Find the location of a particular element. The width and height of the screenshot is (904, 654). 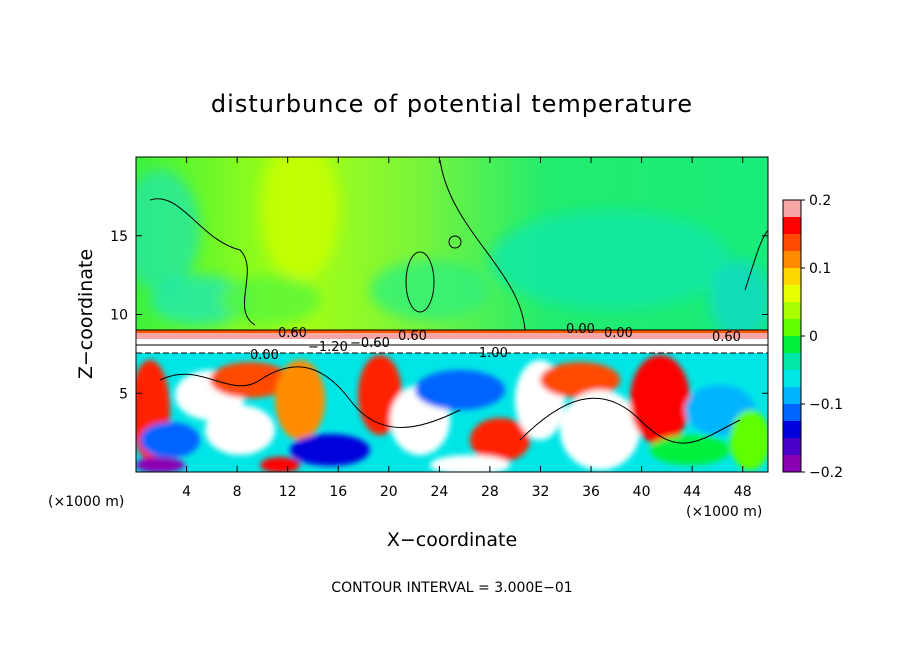

y-tick-label: 15 is located at coordinates (119, 237).